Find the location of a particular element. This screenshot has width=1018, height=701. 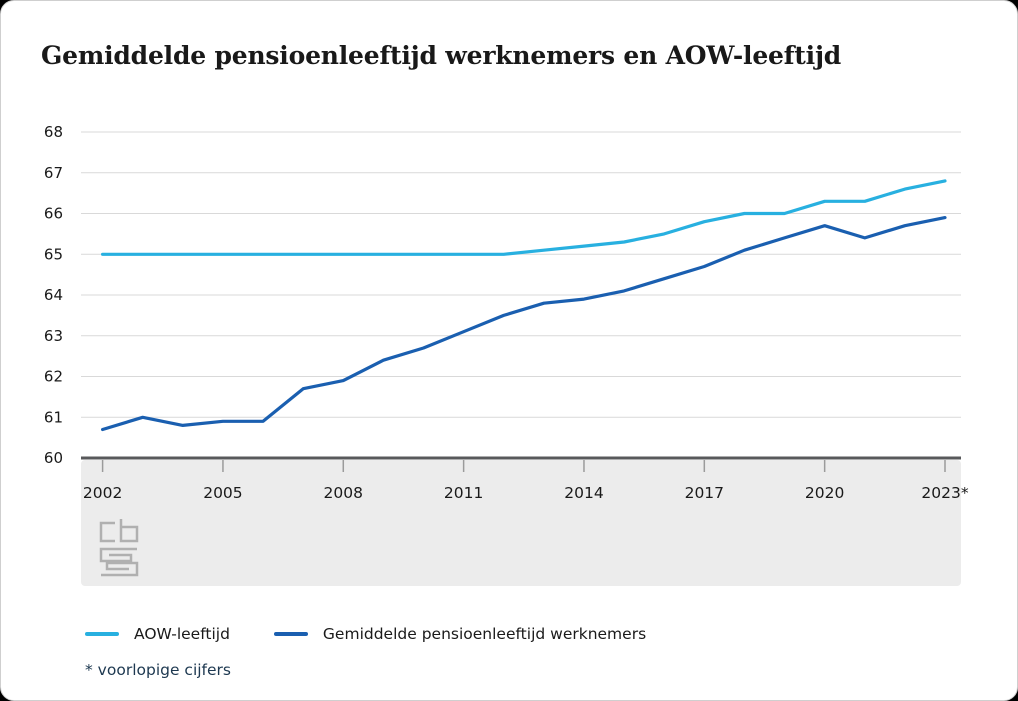

y-tick-label: 68 is located at coordinates (53, 132).